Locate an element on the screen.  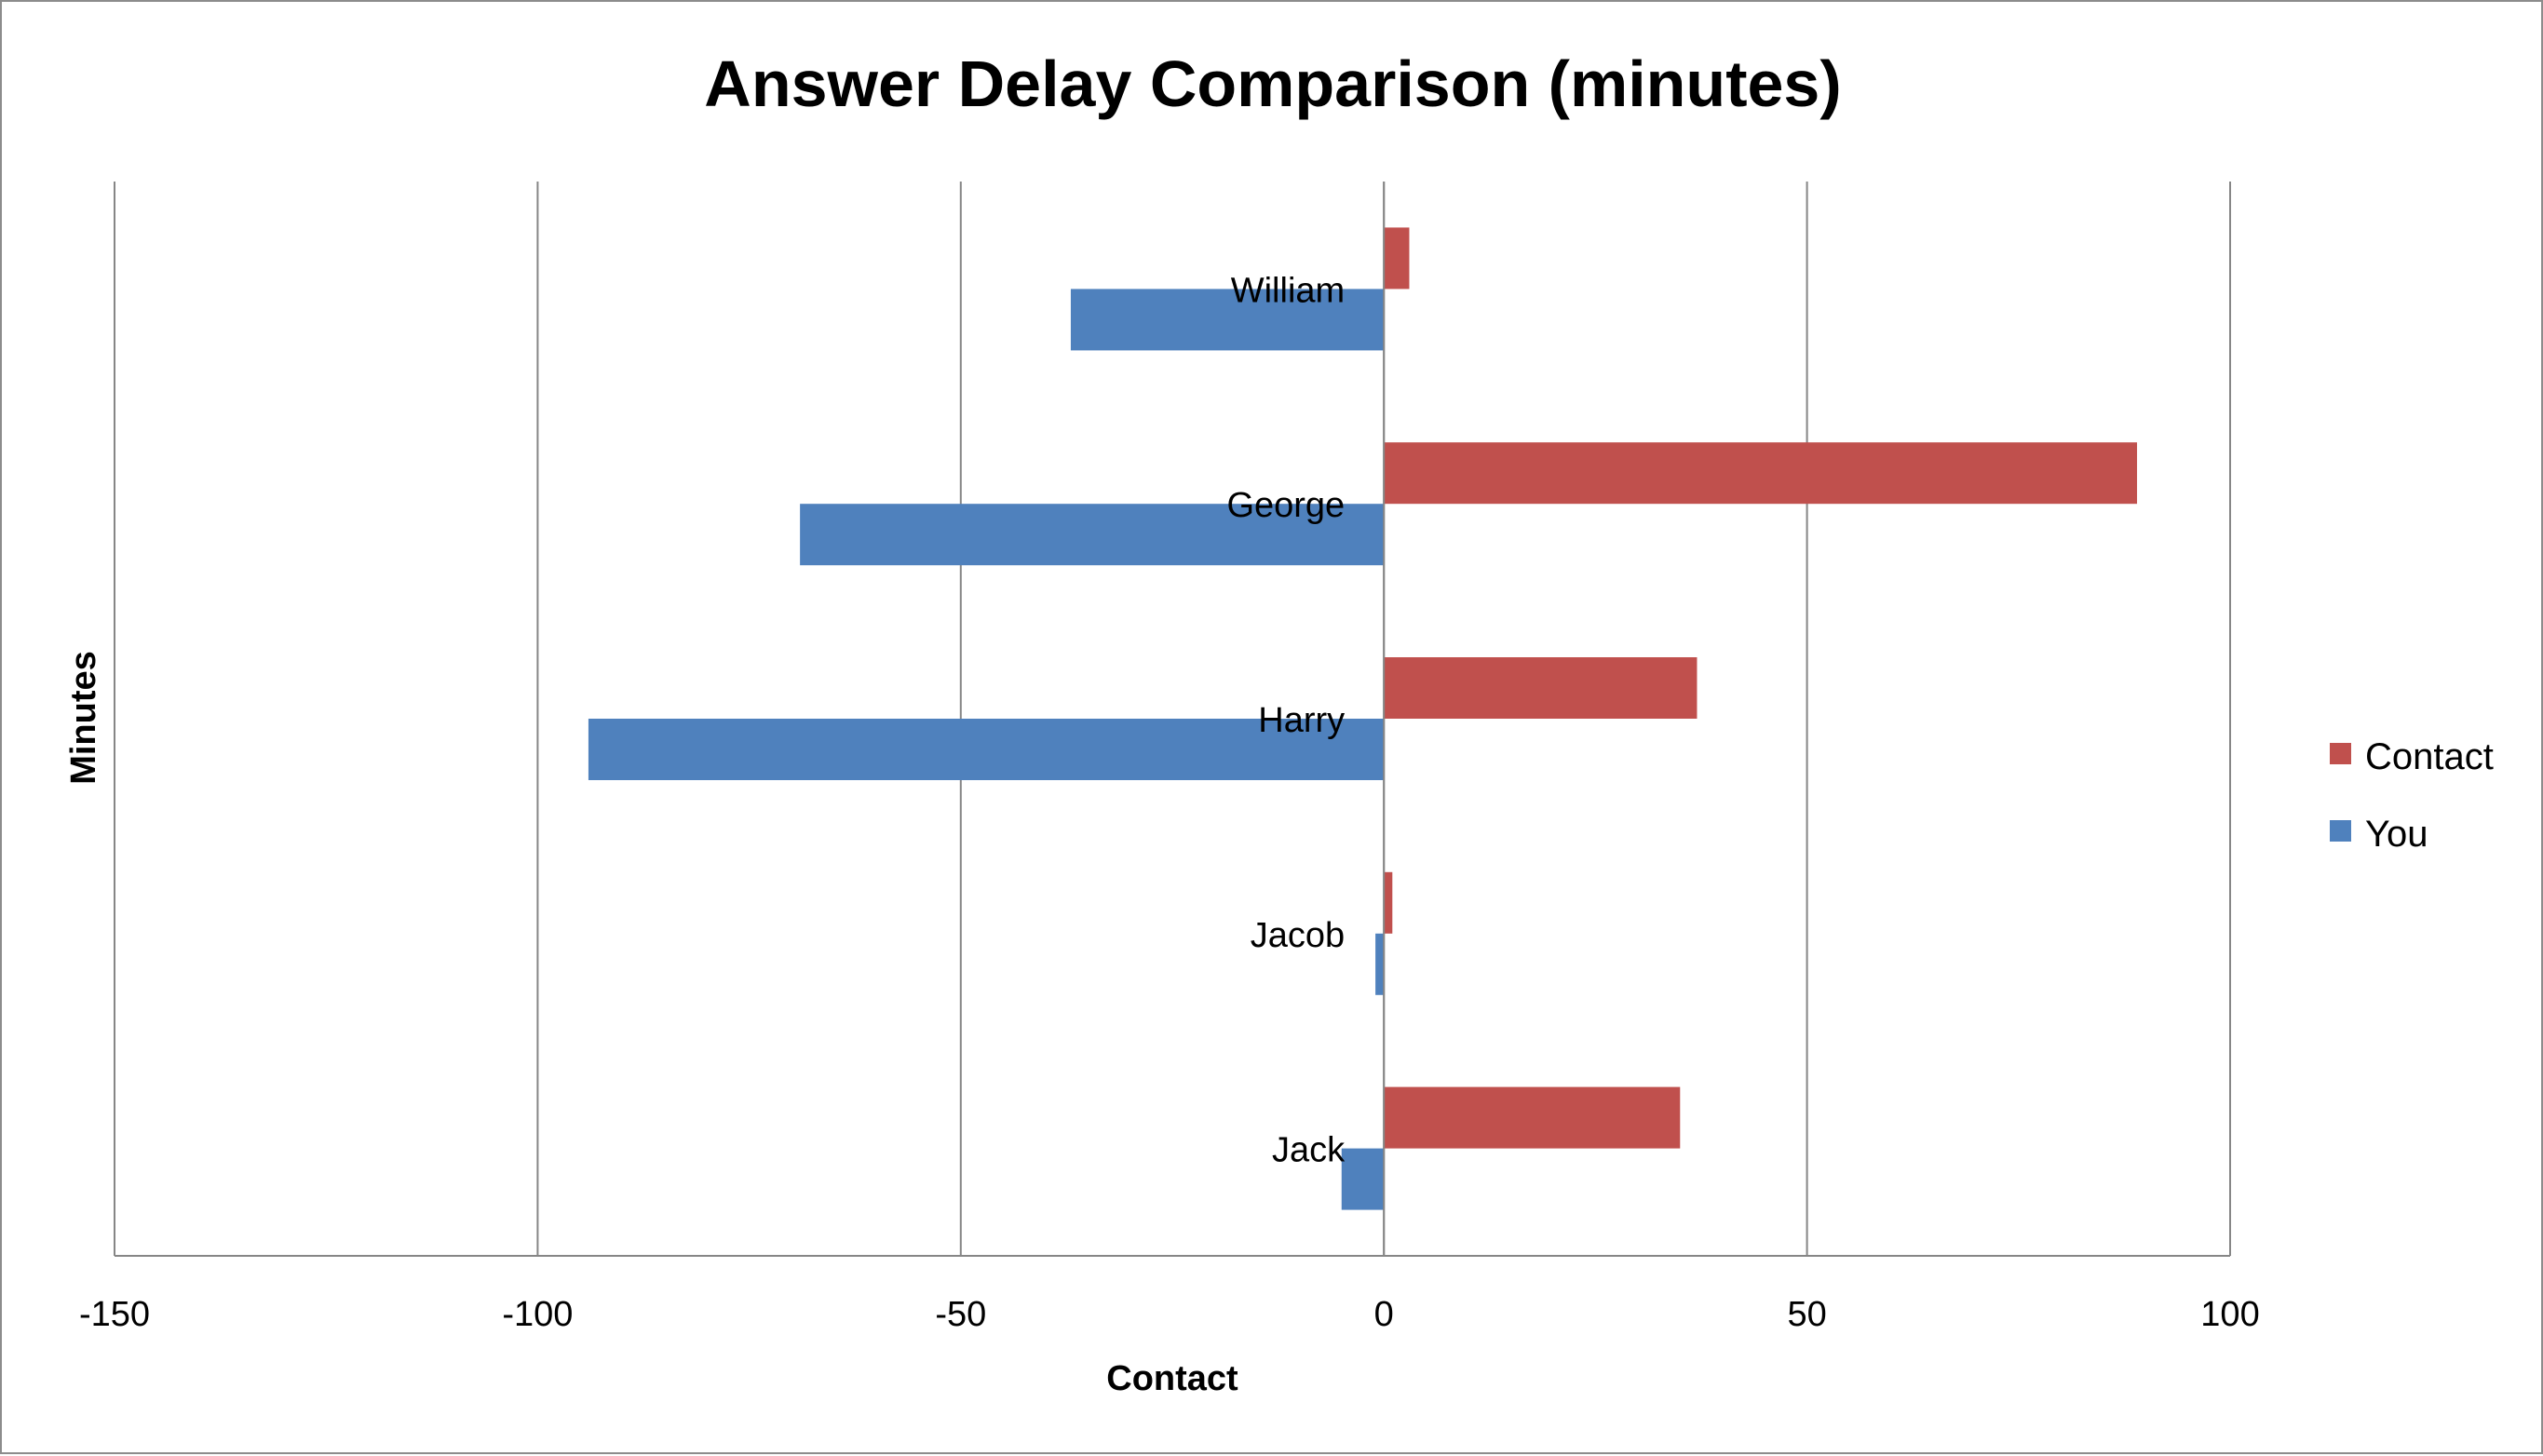
category-label: Jack is located at coordinates (1309, 1150).